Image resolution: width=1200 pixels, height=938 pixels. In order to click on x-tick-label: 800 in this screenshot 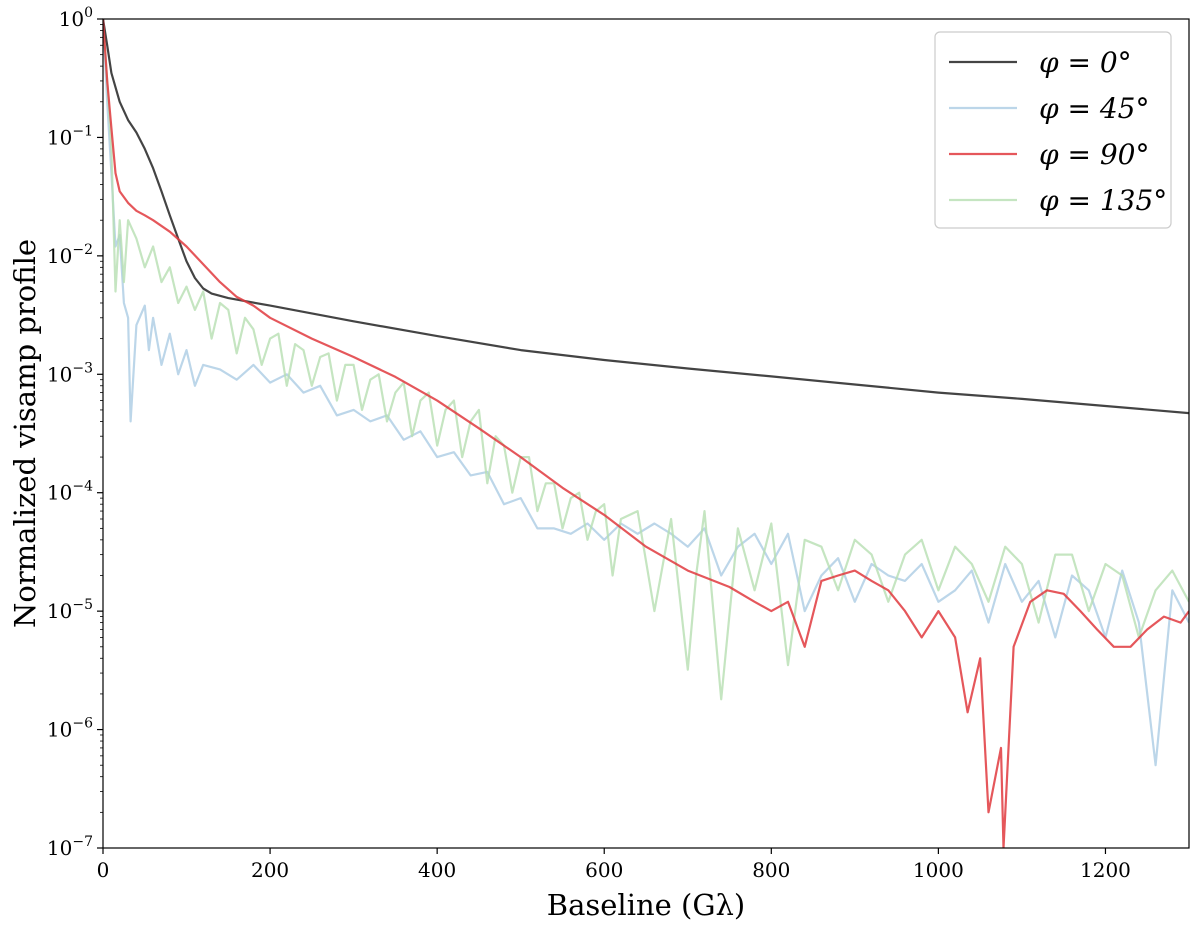, I will do `click(771, 870)`.